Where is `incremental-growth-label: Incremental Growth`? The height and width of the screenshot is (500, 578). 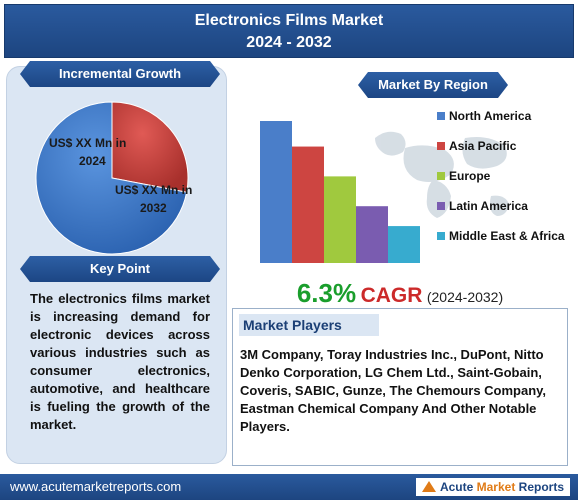
incremental-growth-label: Incremental Growth is located at coordinates (120, 74).